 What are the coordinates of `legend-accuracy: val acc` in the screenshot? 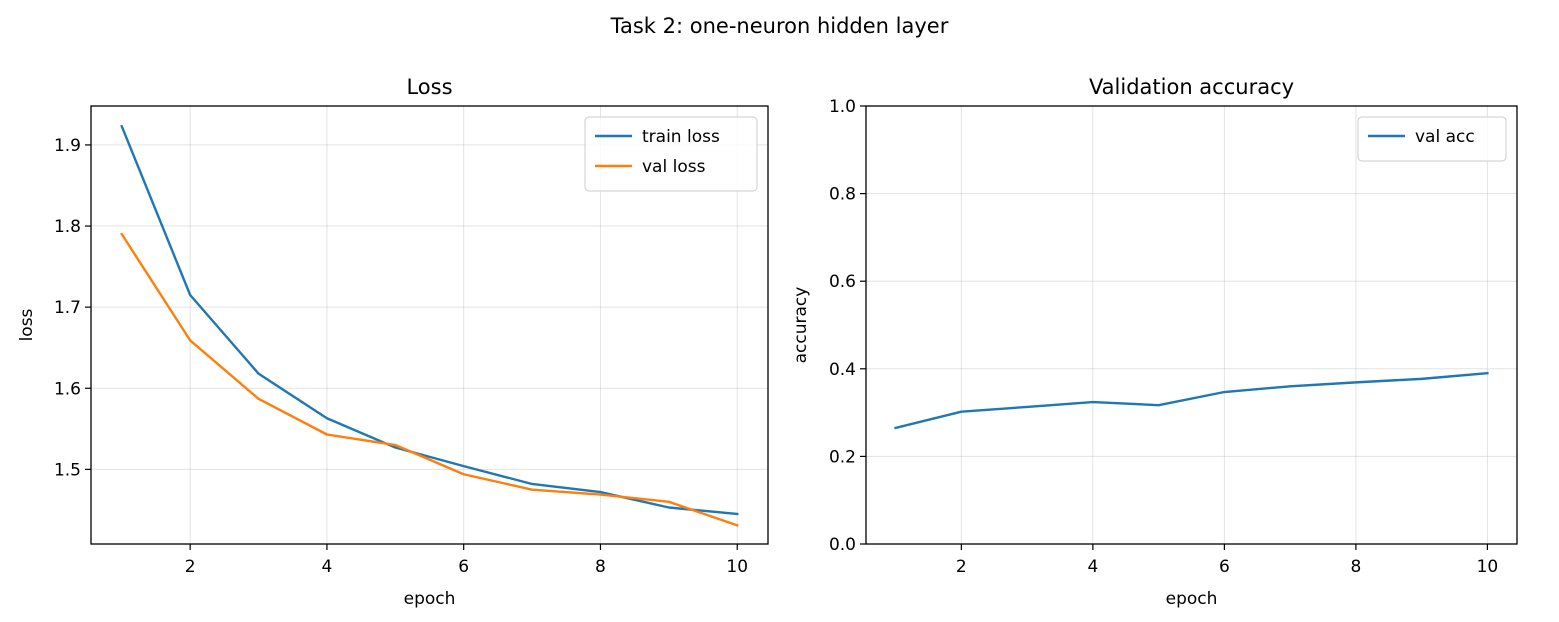 It's located at (1432, 139).